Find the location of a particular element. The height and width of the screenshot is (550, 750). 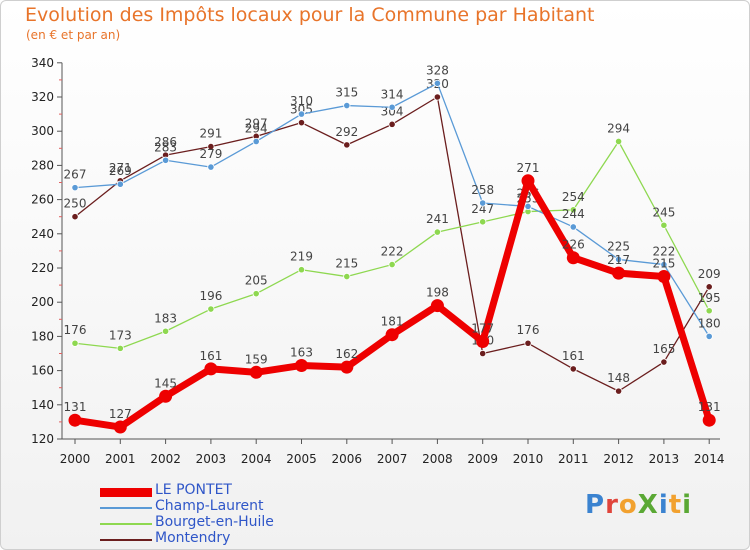

data-label-le-pontet: 162 is located at coordinates (346, 354).